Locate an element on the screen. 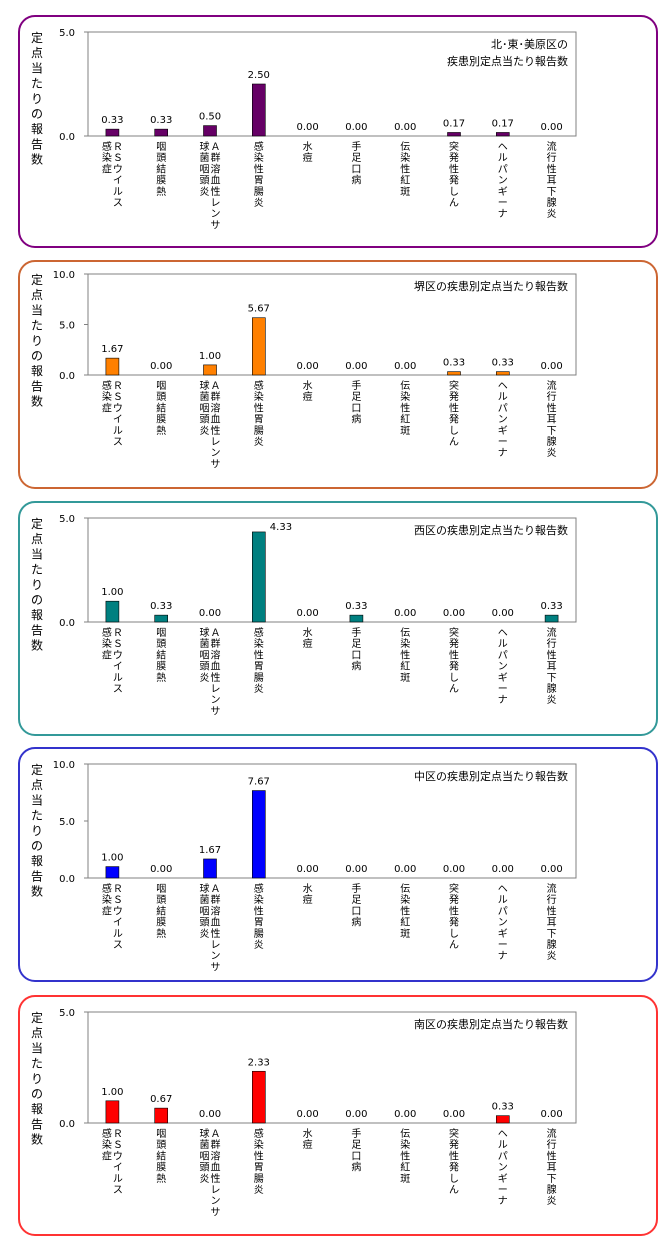 This screenshot has width=660, height=1257. chart-title: 堺区の疾患別定点当たり報告数 is located at coordinates (491, 286).